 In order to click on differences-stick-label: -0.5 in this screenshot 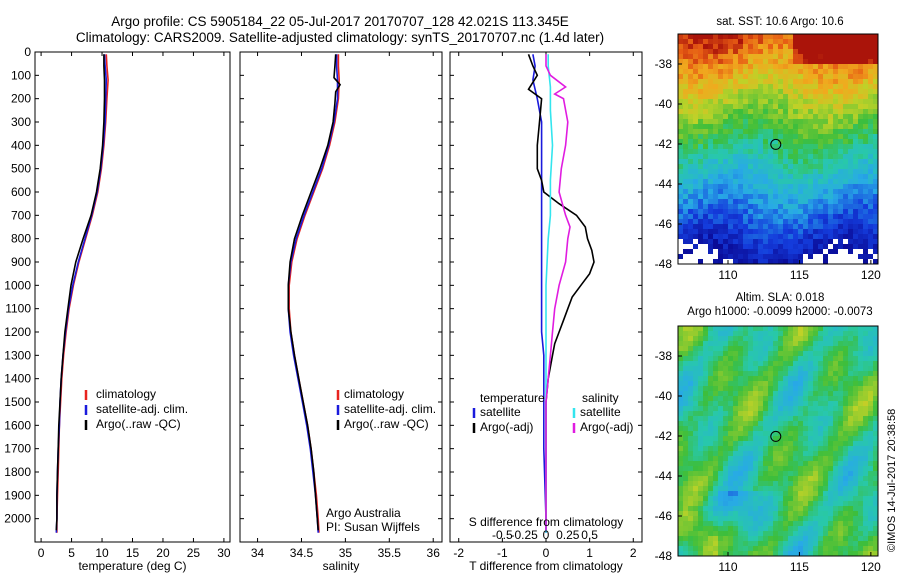, I will do `click(502, 535)`.